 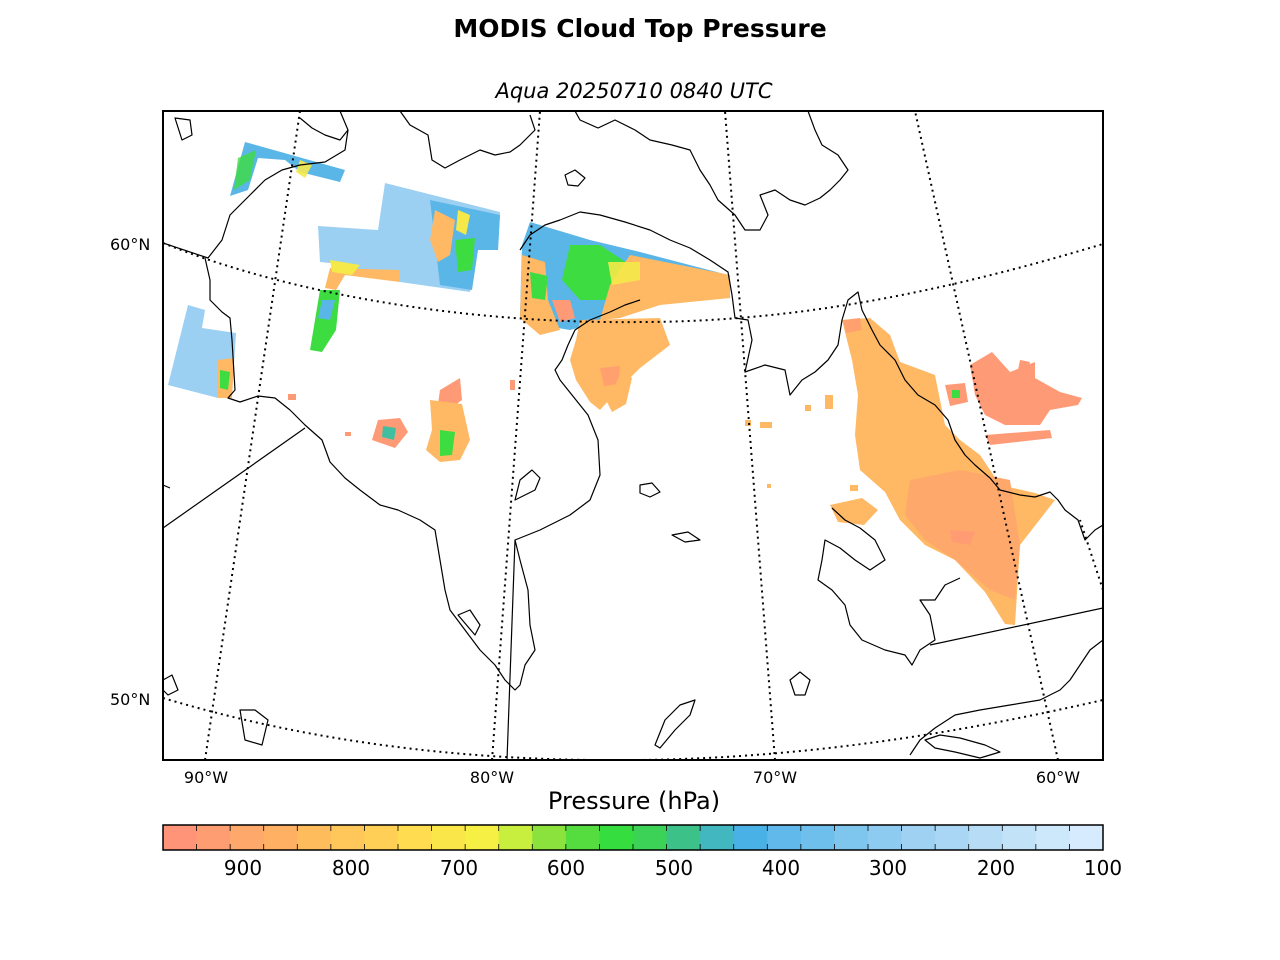 I want to click on parallel-60n, so click(x=633, y=283).